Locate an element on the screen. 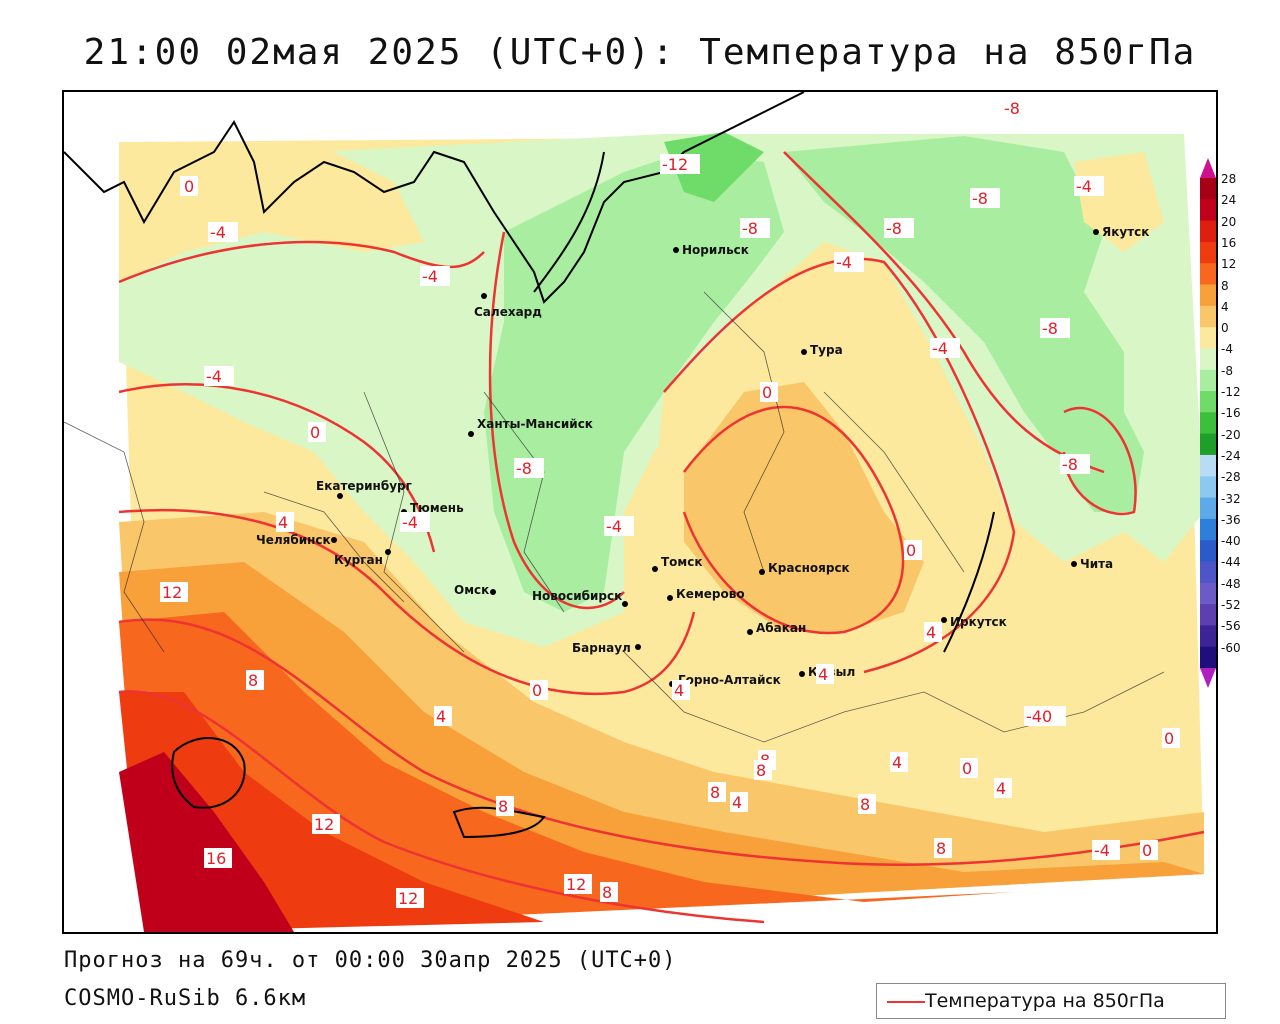  colorbar-tick-label: 8 is located at coordinates (1225, 285).